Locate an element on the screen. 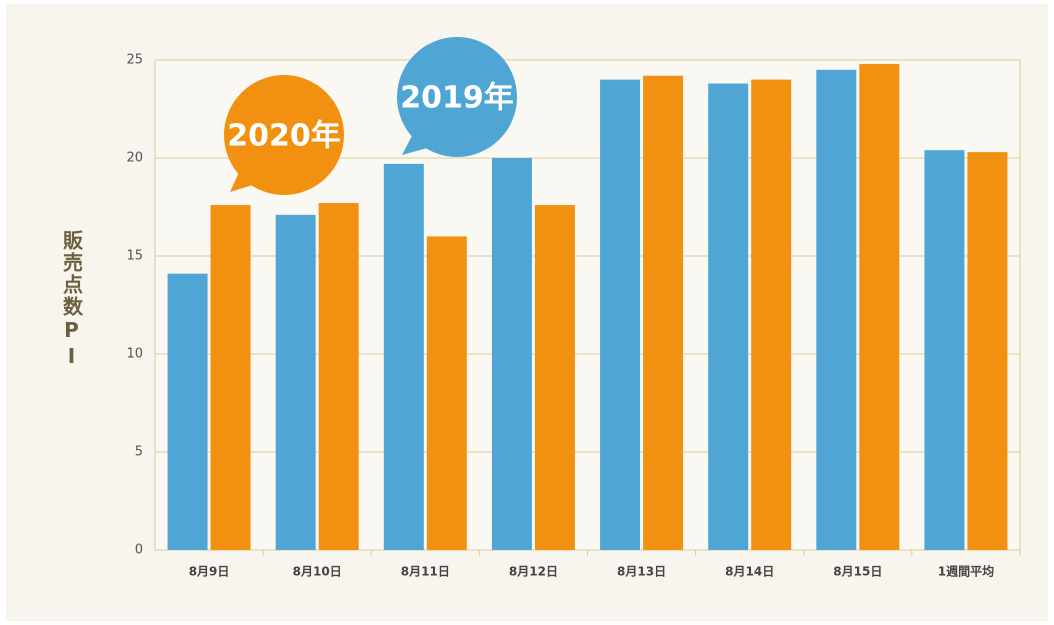 The image size is (1054, 625). x-tick-label: 8月14日 is located at coordinates (749, 572).